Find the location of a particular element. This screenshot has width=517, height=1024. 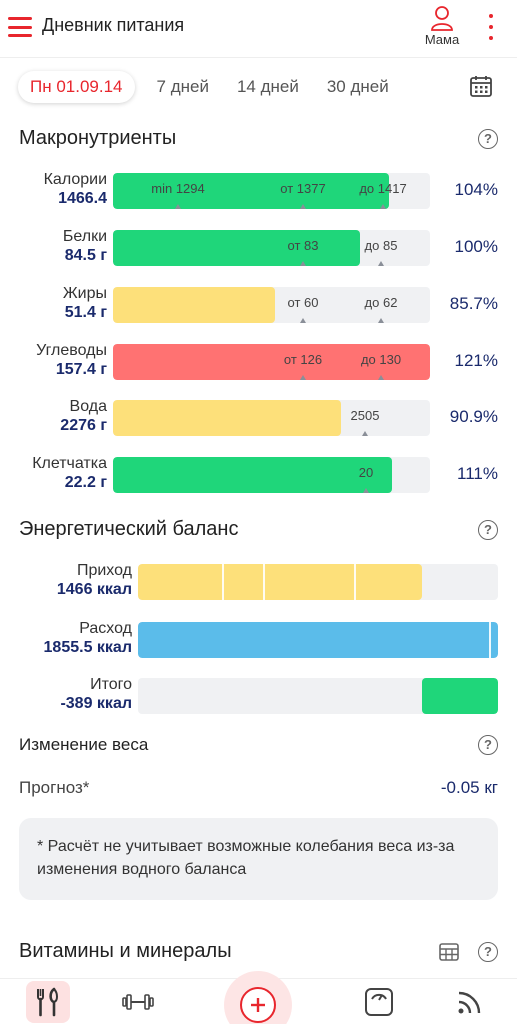

macro-label: Калории is located at coordinates (75, 179).